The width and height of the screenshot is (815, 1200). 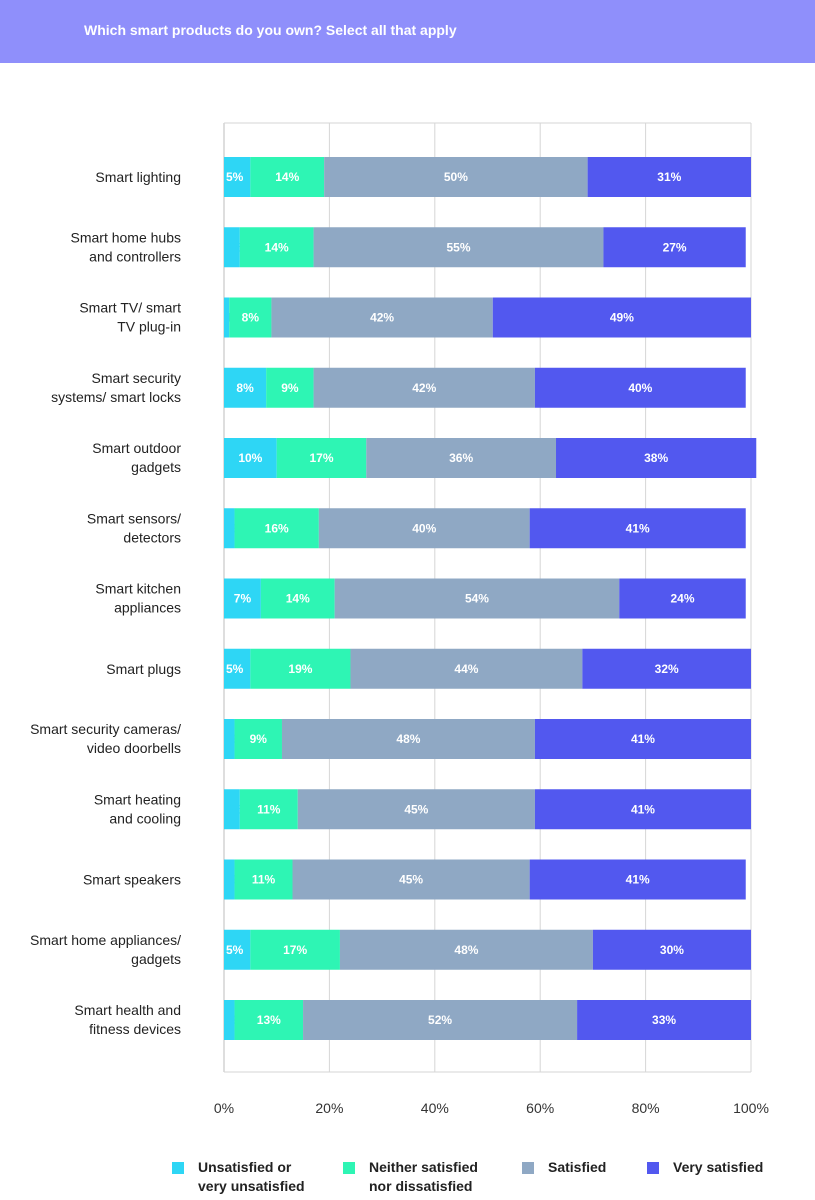 I want to click on data-label: 19%, so click(x=300, y=669).